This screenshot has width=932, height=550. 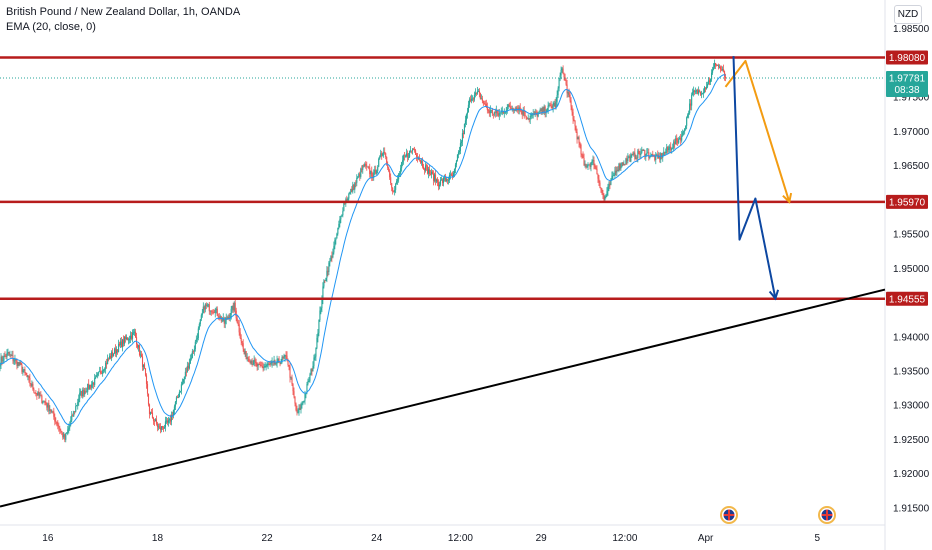 What do you see at coordinates (51, 27) in the screenshot?
I see `indicator-legend: EMA (20, close, 0)` at bounding box center [51, 27].